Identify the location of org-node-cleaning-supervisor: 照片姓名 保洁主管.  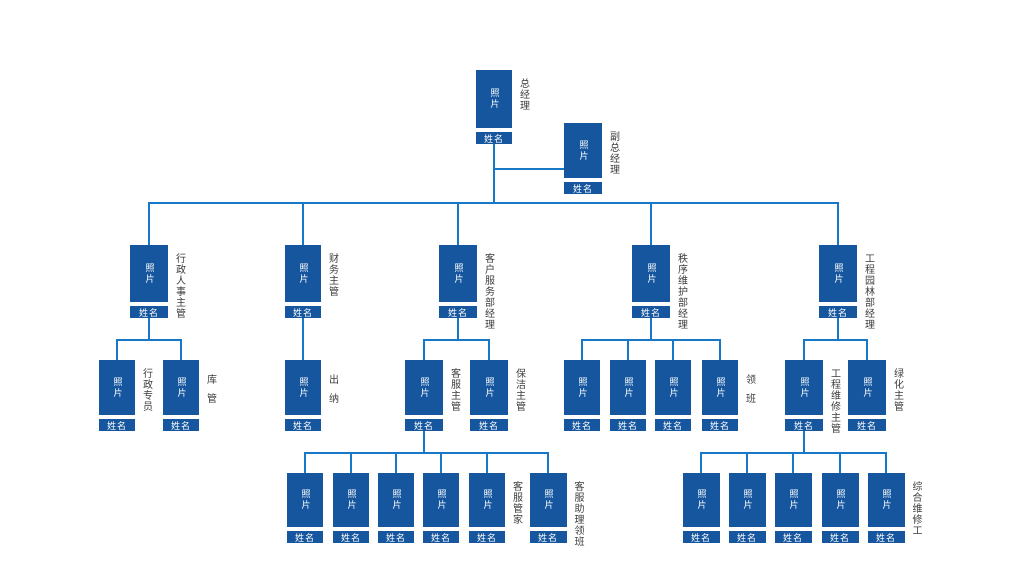
(497, 395).